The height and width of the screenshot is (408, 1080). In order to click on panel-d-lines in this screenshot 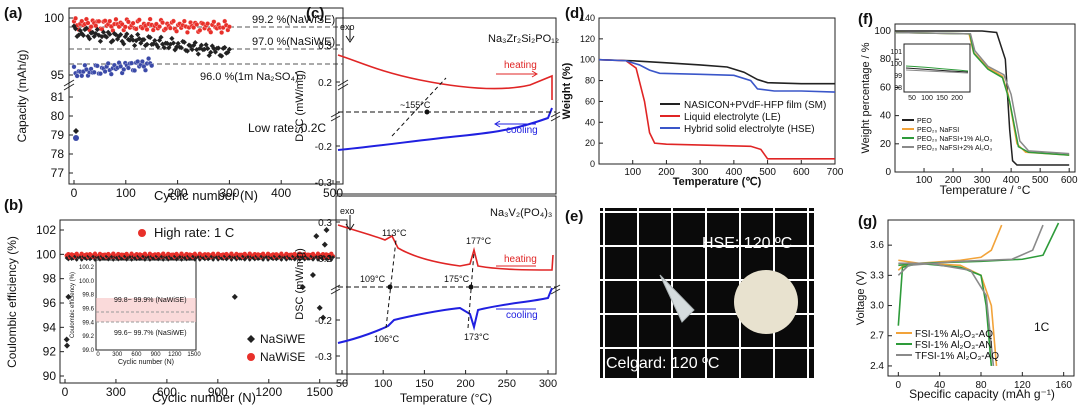, I will do `click(717, 109)`.